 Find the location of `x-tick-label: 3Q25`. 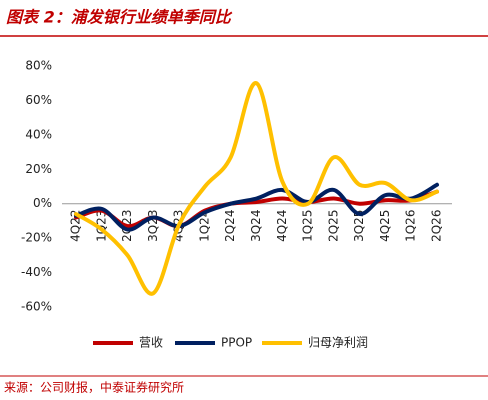

x-tick-label: 3Q25 is located at coordinates (359, 226).